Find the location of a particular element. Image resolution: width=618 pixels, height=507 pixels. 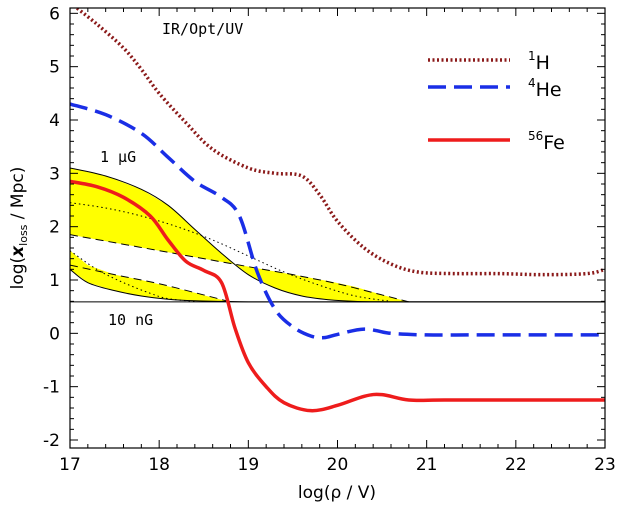

y-tick-label: 6 is located at coordinates (54, 14).